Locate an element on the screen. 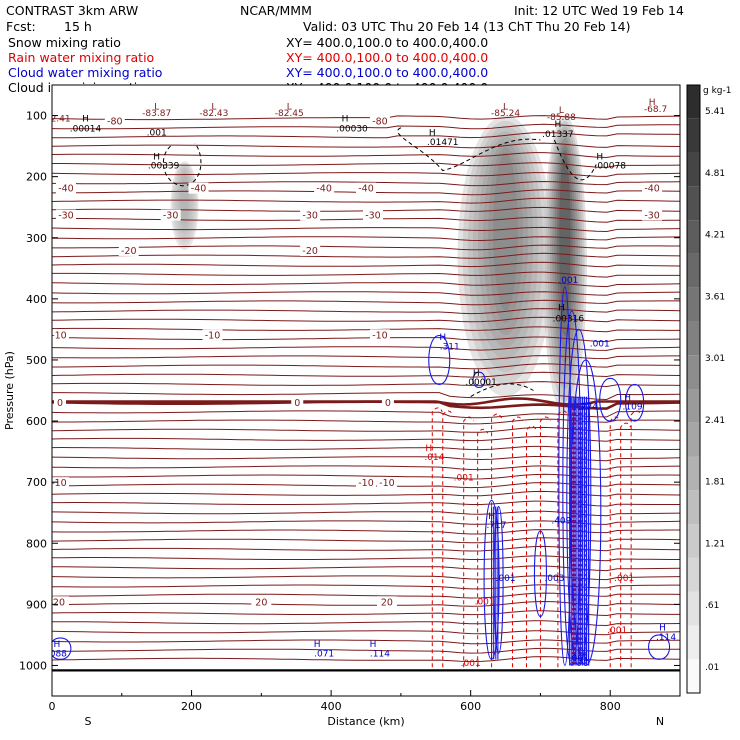 This screenshot has width=740, height=740. colorbar-label: .61 is located at coordinates (712, 606).